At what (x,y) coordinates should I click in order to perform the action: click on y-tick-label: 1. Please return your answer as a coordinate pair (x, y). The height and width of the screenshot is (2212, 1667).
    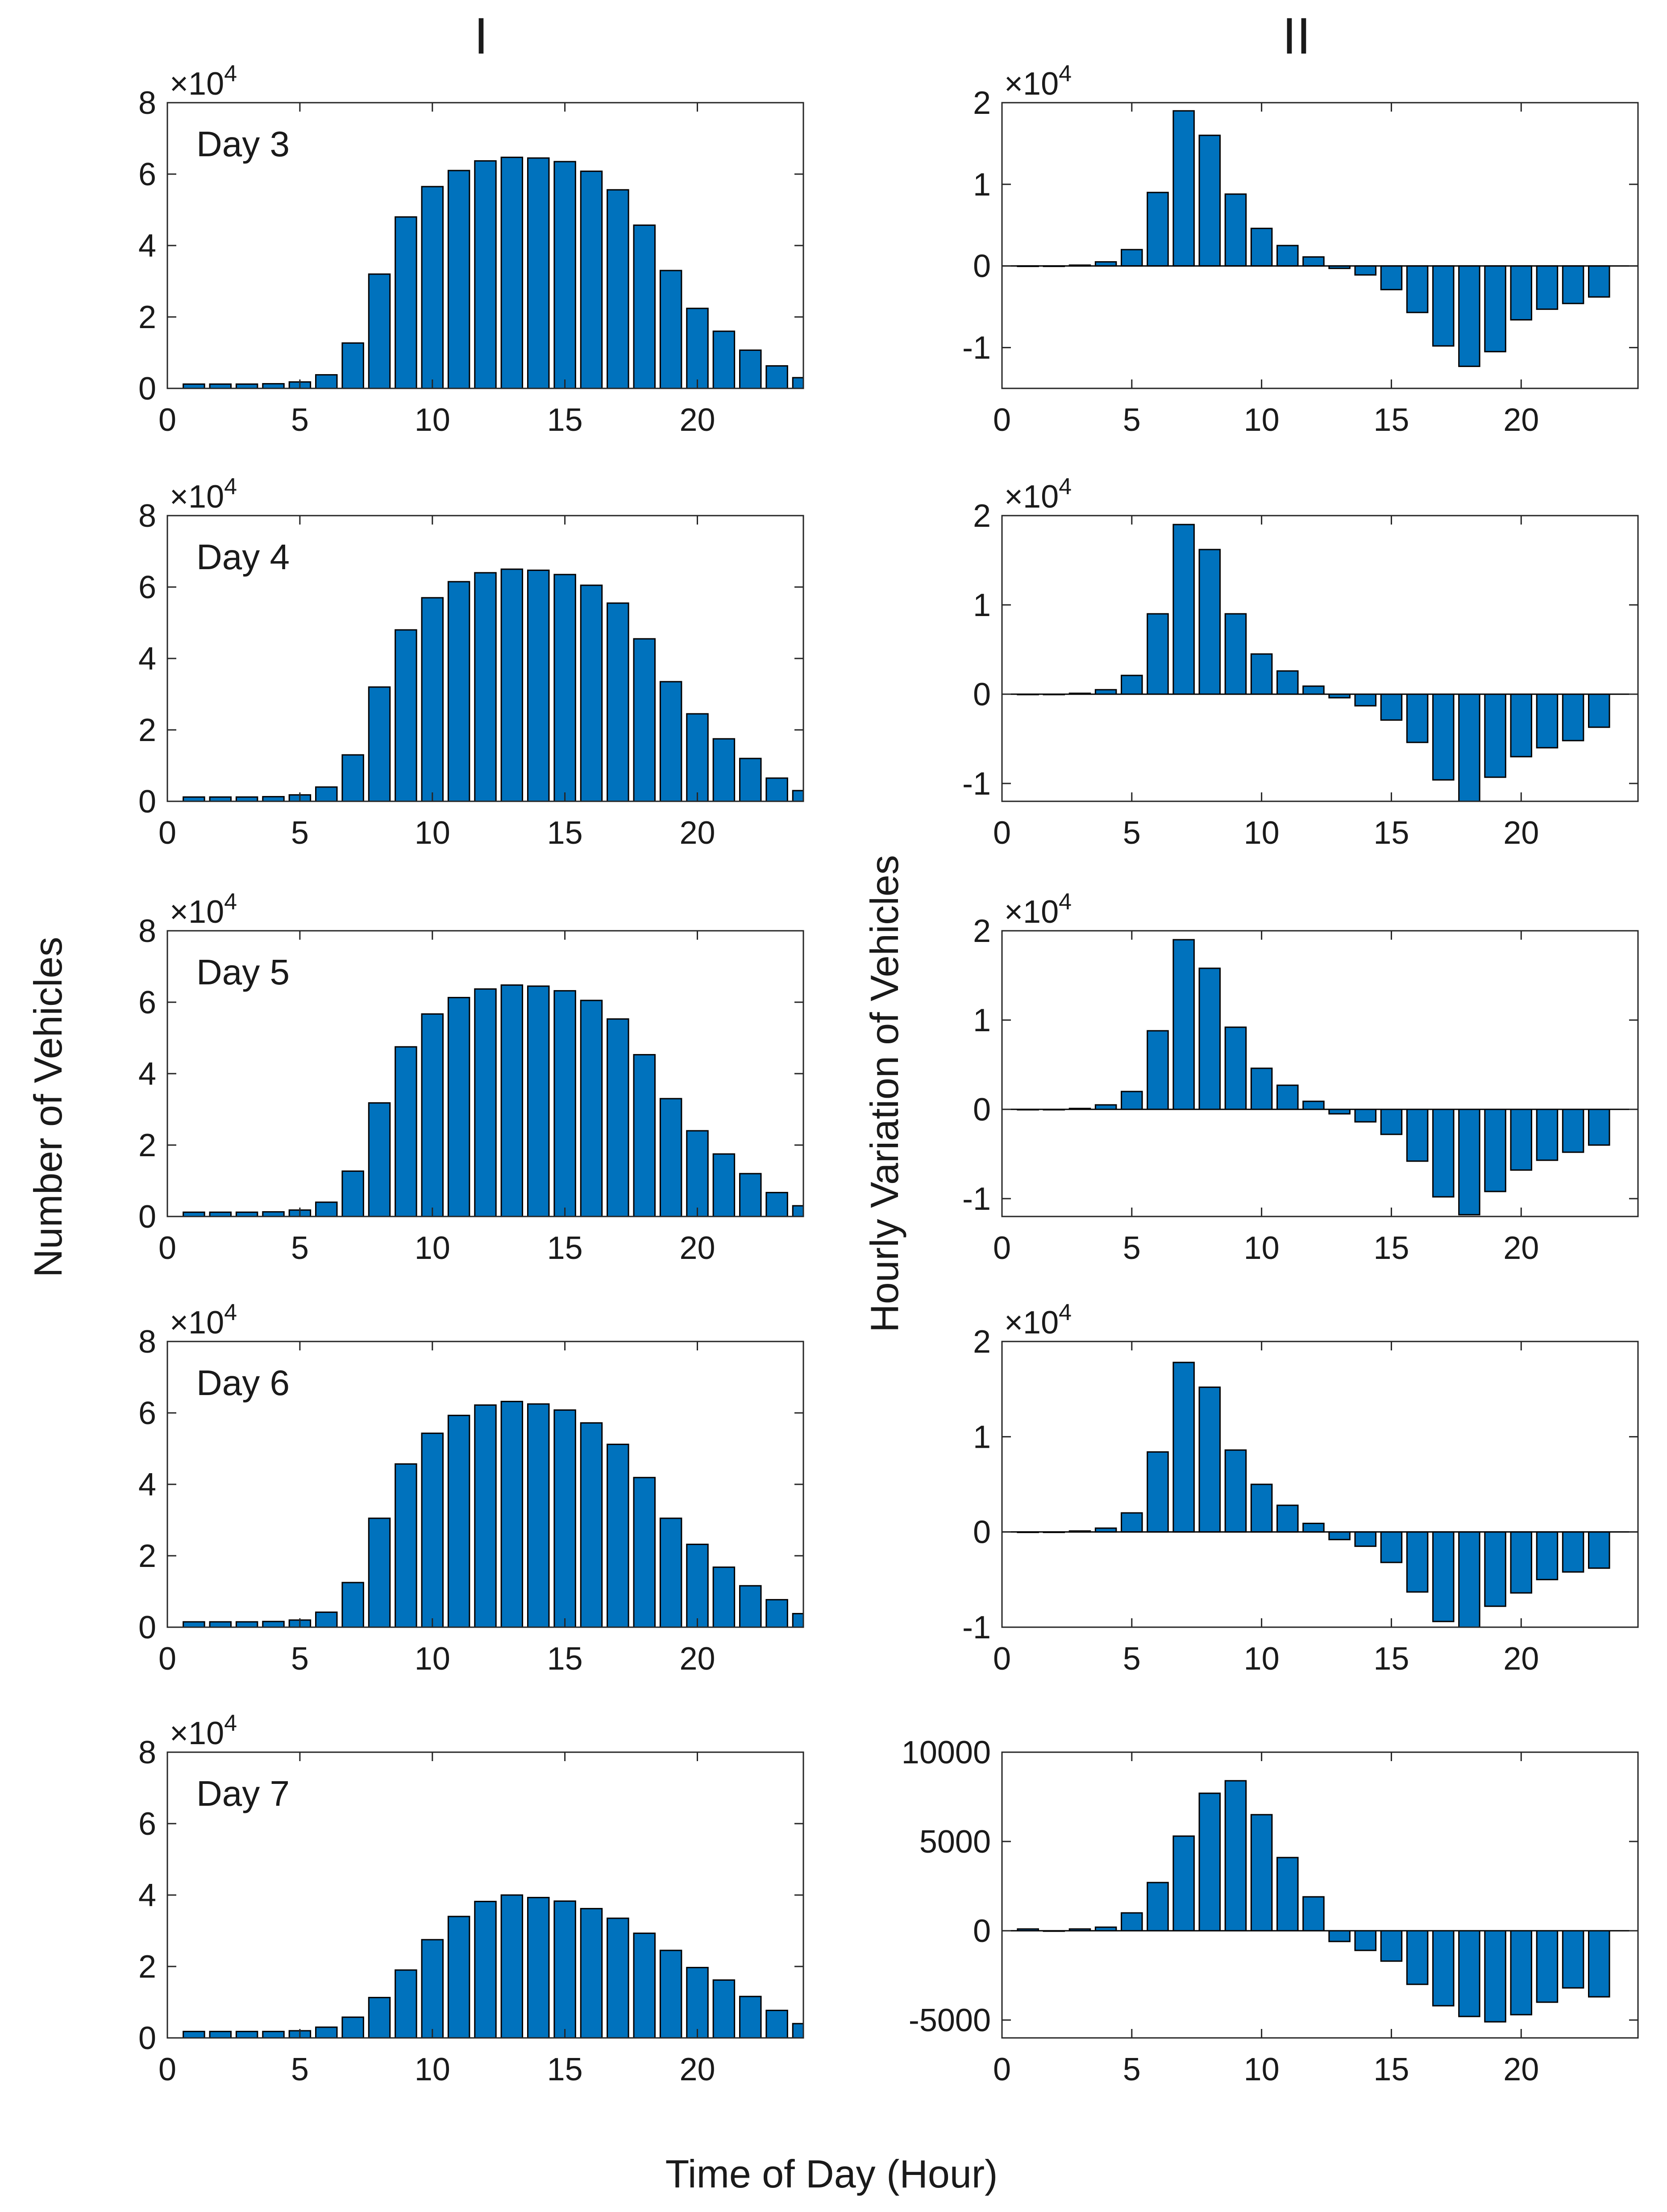
    Looking at the image, I should click on (982, 185).